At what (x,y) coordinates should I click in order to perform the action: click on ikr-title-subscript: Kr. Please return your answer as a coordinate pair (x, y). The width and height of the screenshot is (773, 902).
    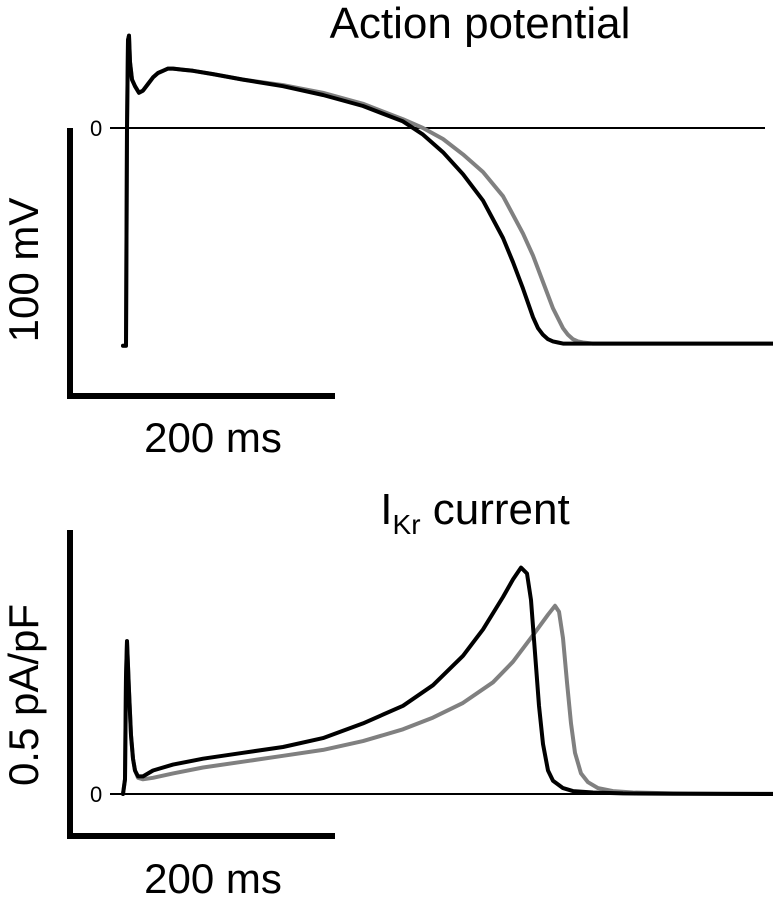
    Looking at the image, I should click on (407, 524).